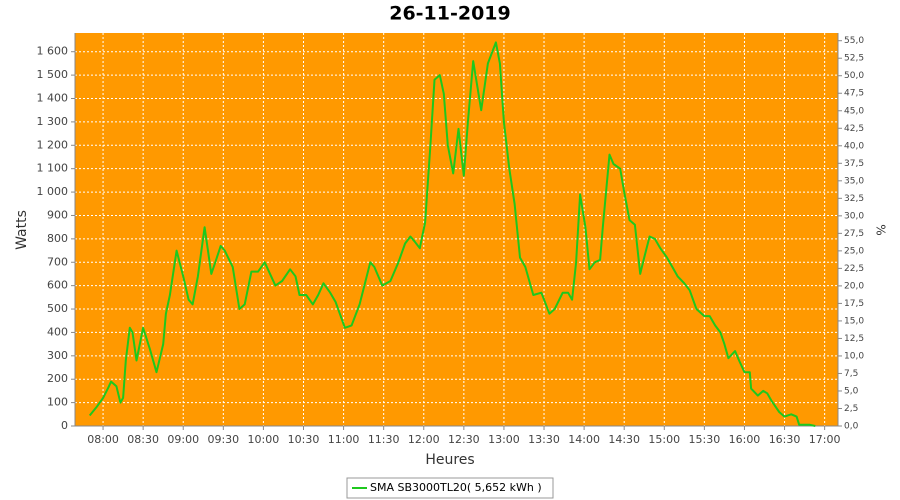 This screenshot has height=500, width=900. What do you see at coordinates (881, 229) in the screenshot?
I see `y2-axis-label: %` at bounding box center [881, 229].